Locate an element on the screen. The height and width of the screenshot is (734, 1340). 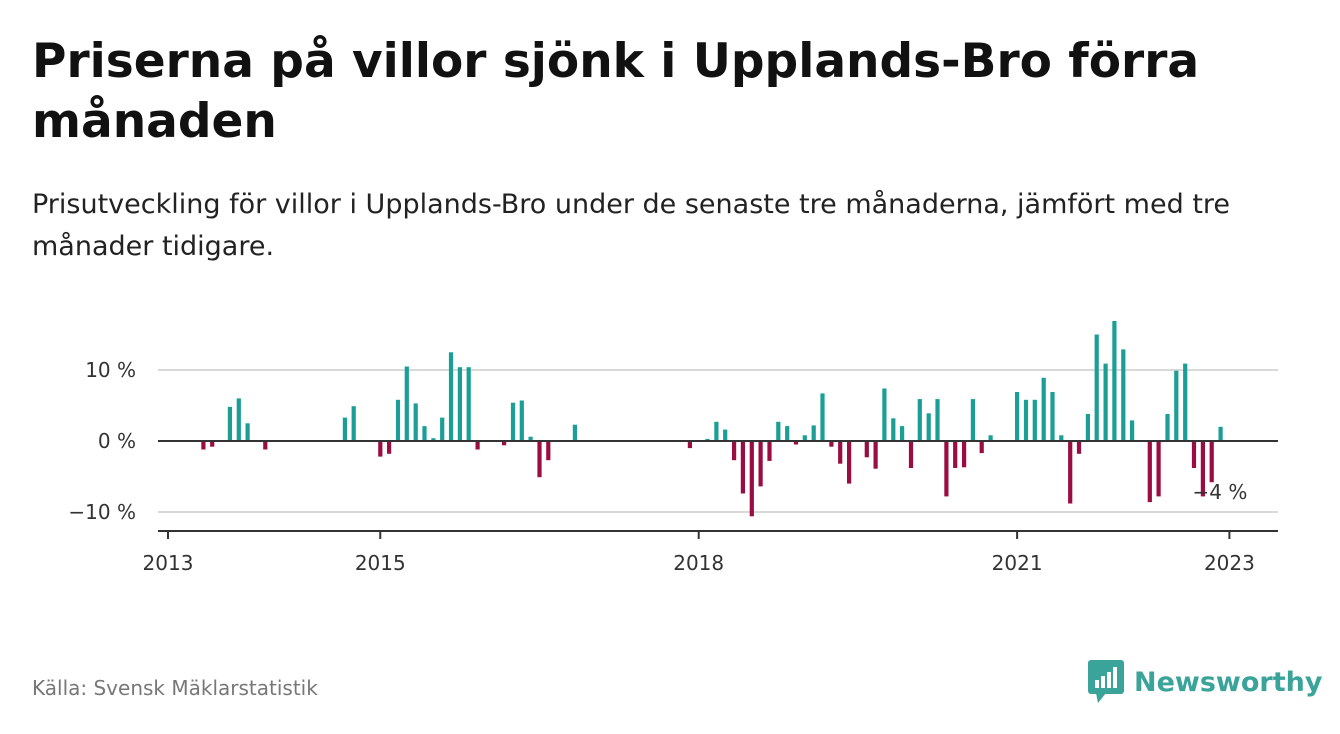
logo-wordmark: Newsworthy is located at coordinates (1228, 682).